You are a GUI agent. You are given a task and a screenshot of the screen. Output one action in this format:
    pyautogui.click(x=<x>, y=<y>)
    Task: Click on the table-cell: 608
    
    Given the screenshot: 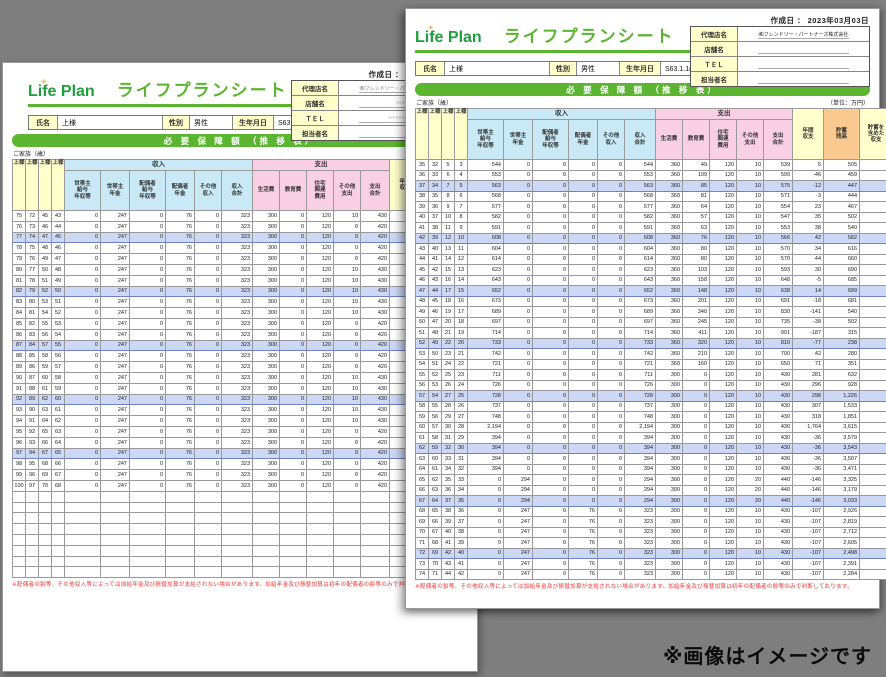 What is the action you would take?
    pyautogui.click(x=640, y=238)
    